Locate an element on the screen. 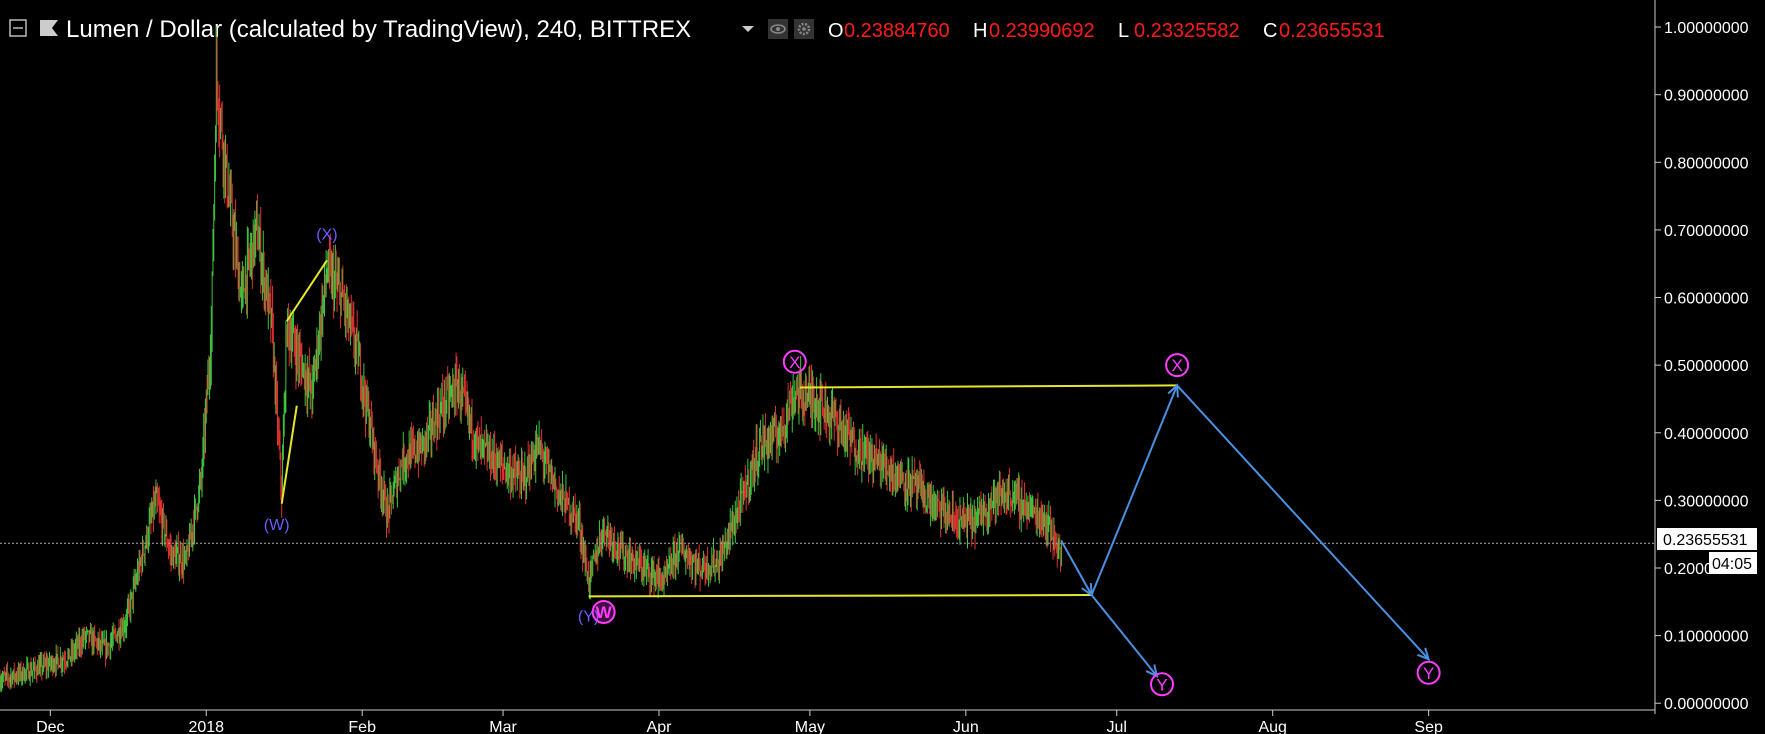 The width and height of the screenshot is (1765, 734). y-tick-label: 0.90000000 is located at coordinates (1706, 96).